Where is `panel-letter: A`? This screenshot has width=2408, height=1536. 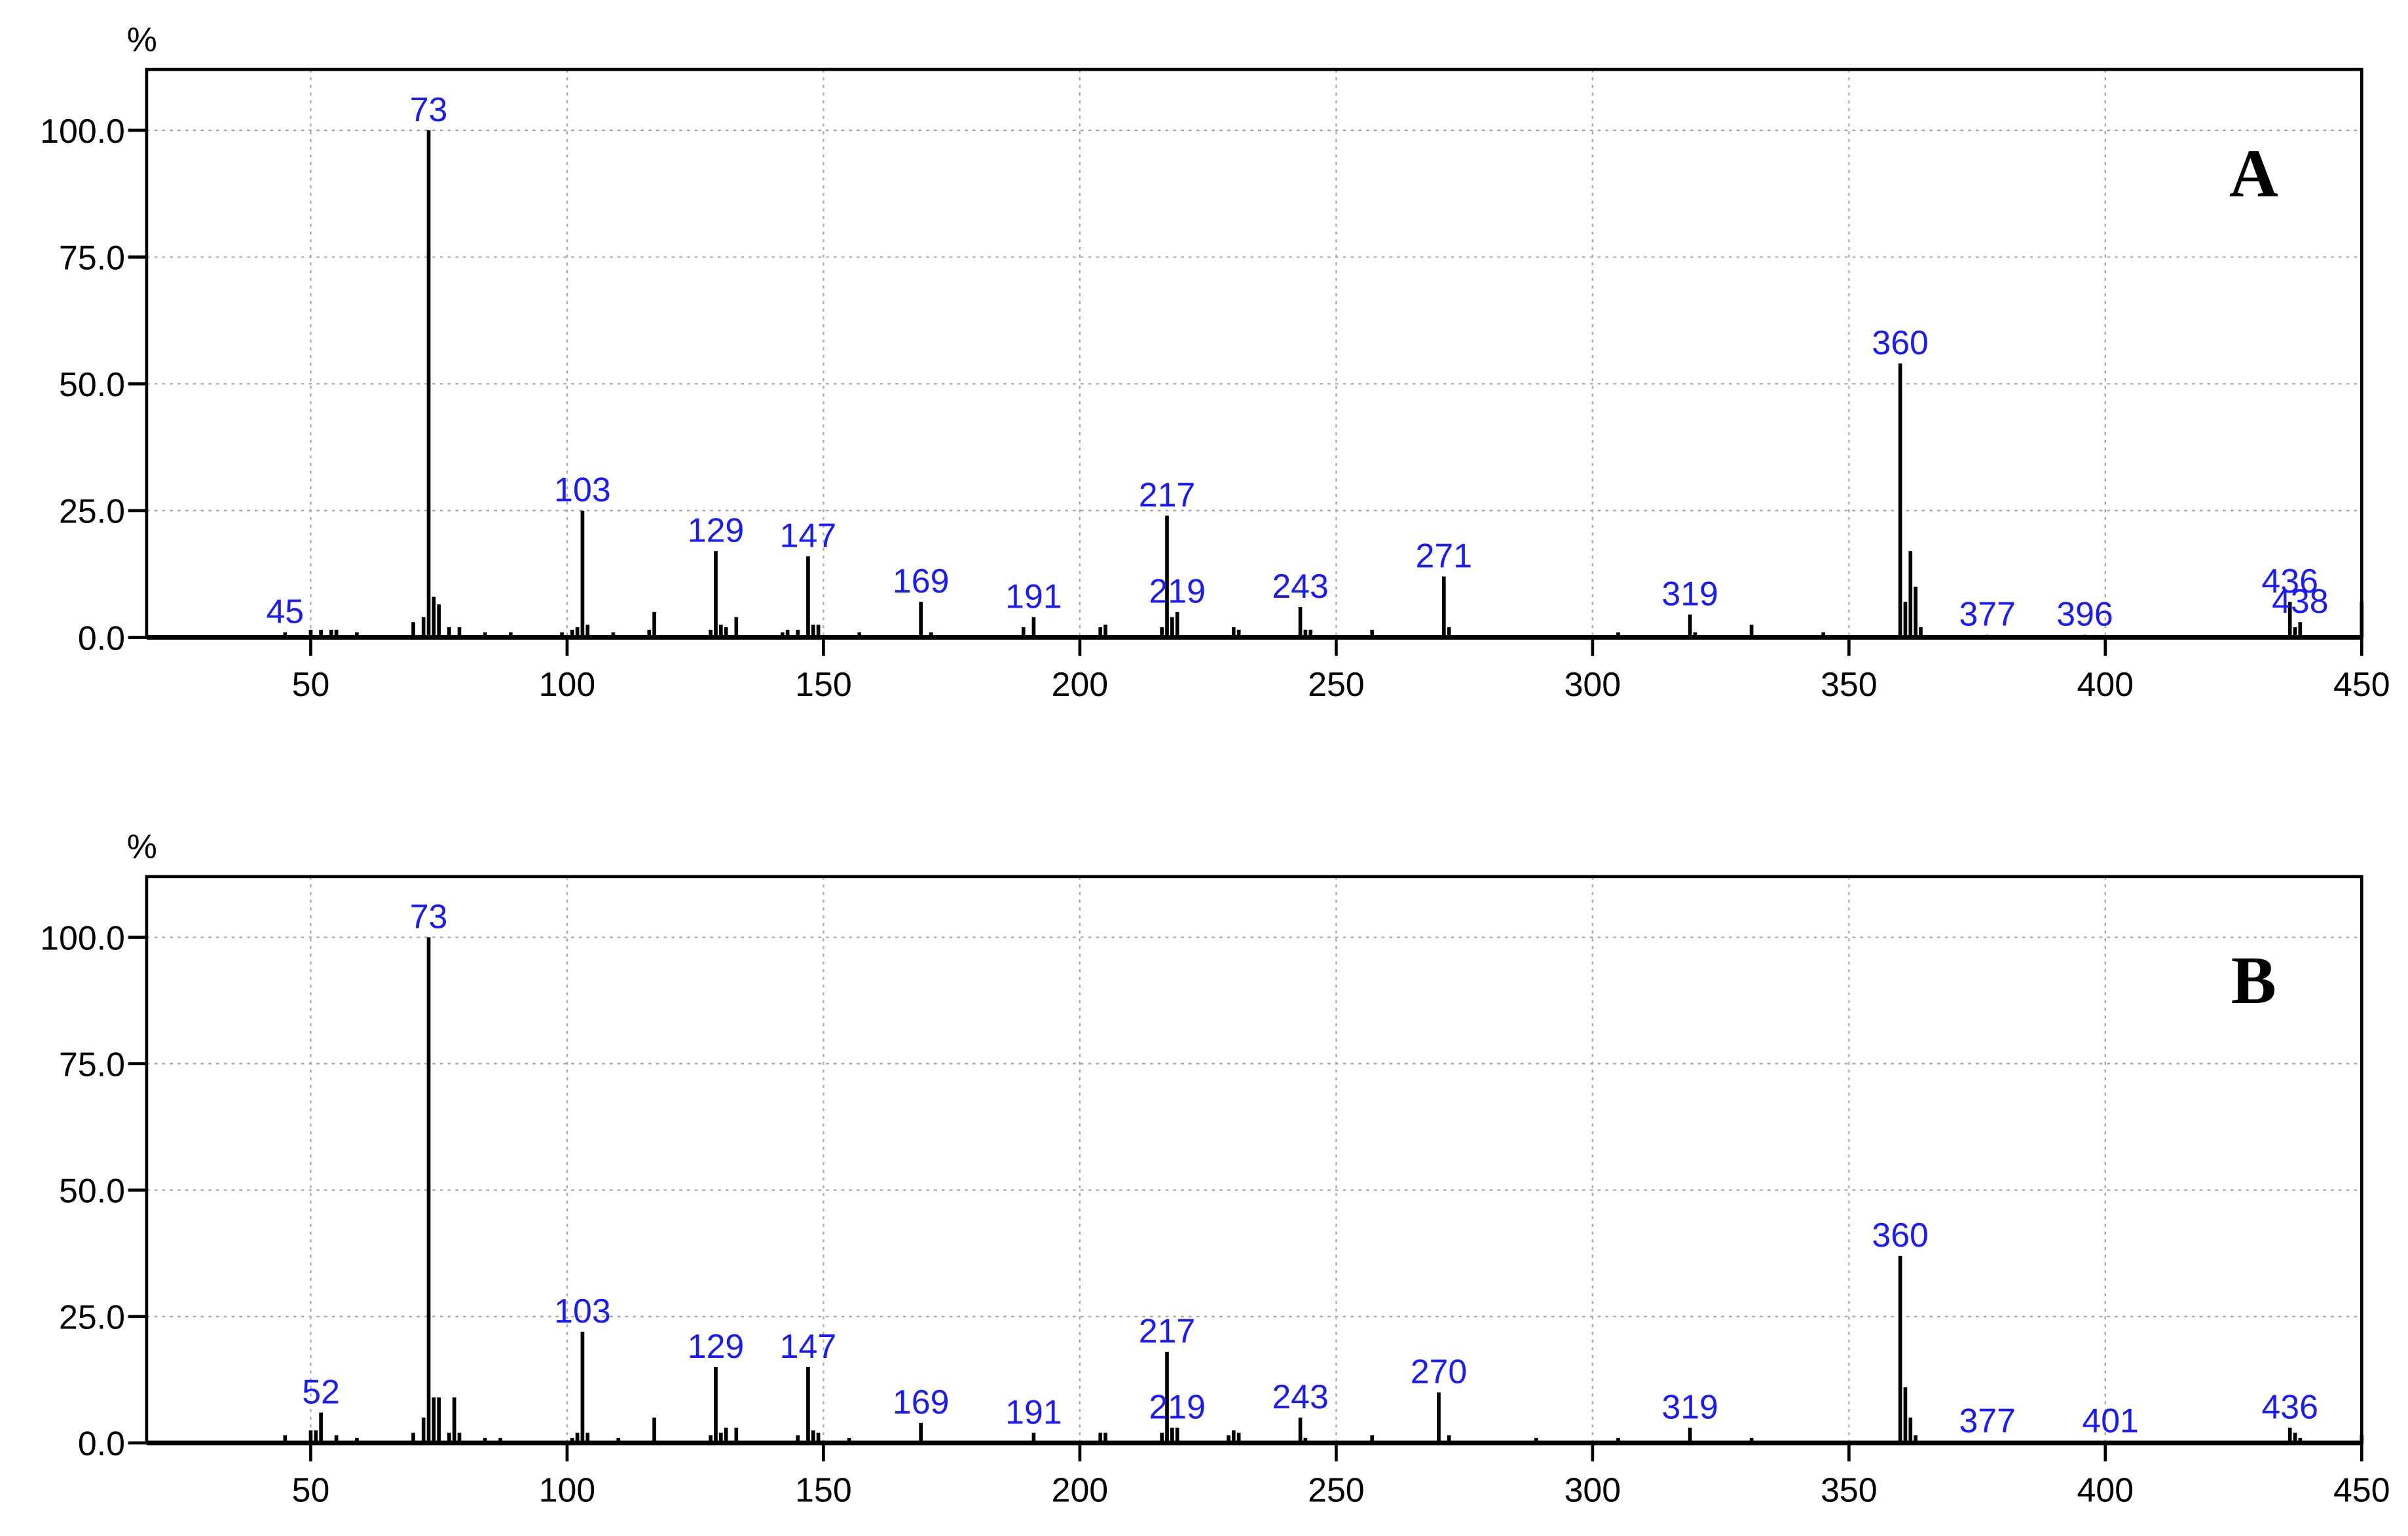
panel-letter: A is located at coordinates (2253, 174).